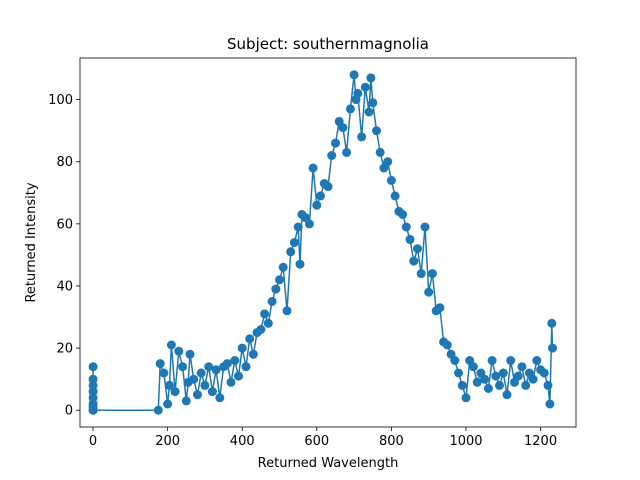  What do you see at coordinates (69, 411) in the screenshot?
I see `y-tick-label: 0` at bounding box center [69, 411].